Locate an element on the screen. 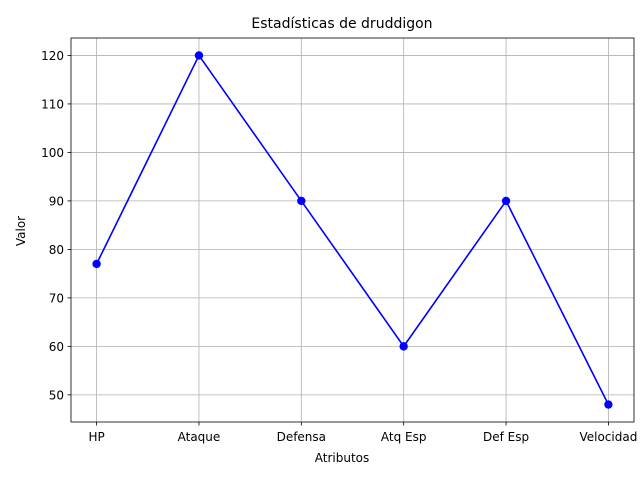 The height and width of the screenshot is (480, 640). x-tick-label: Def Esp is located at coordinates (506, 437).